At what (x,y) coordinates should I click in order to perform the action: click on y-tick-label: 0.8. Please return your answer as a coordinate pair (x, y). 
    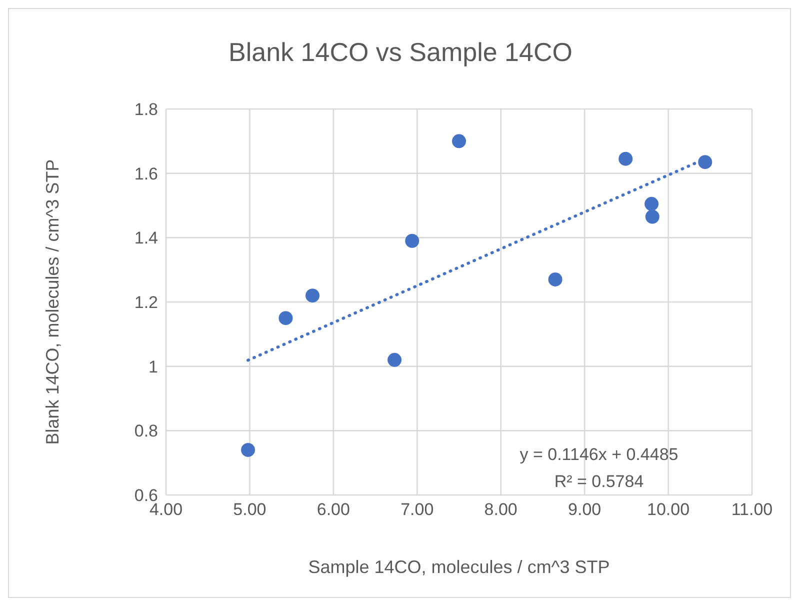
    Looking at the image, I should click on (146, 431).